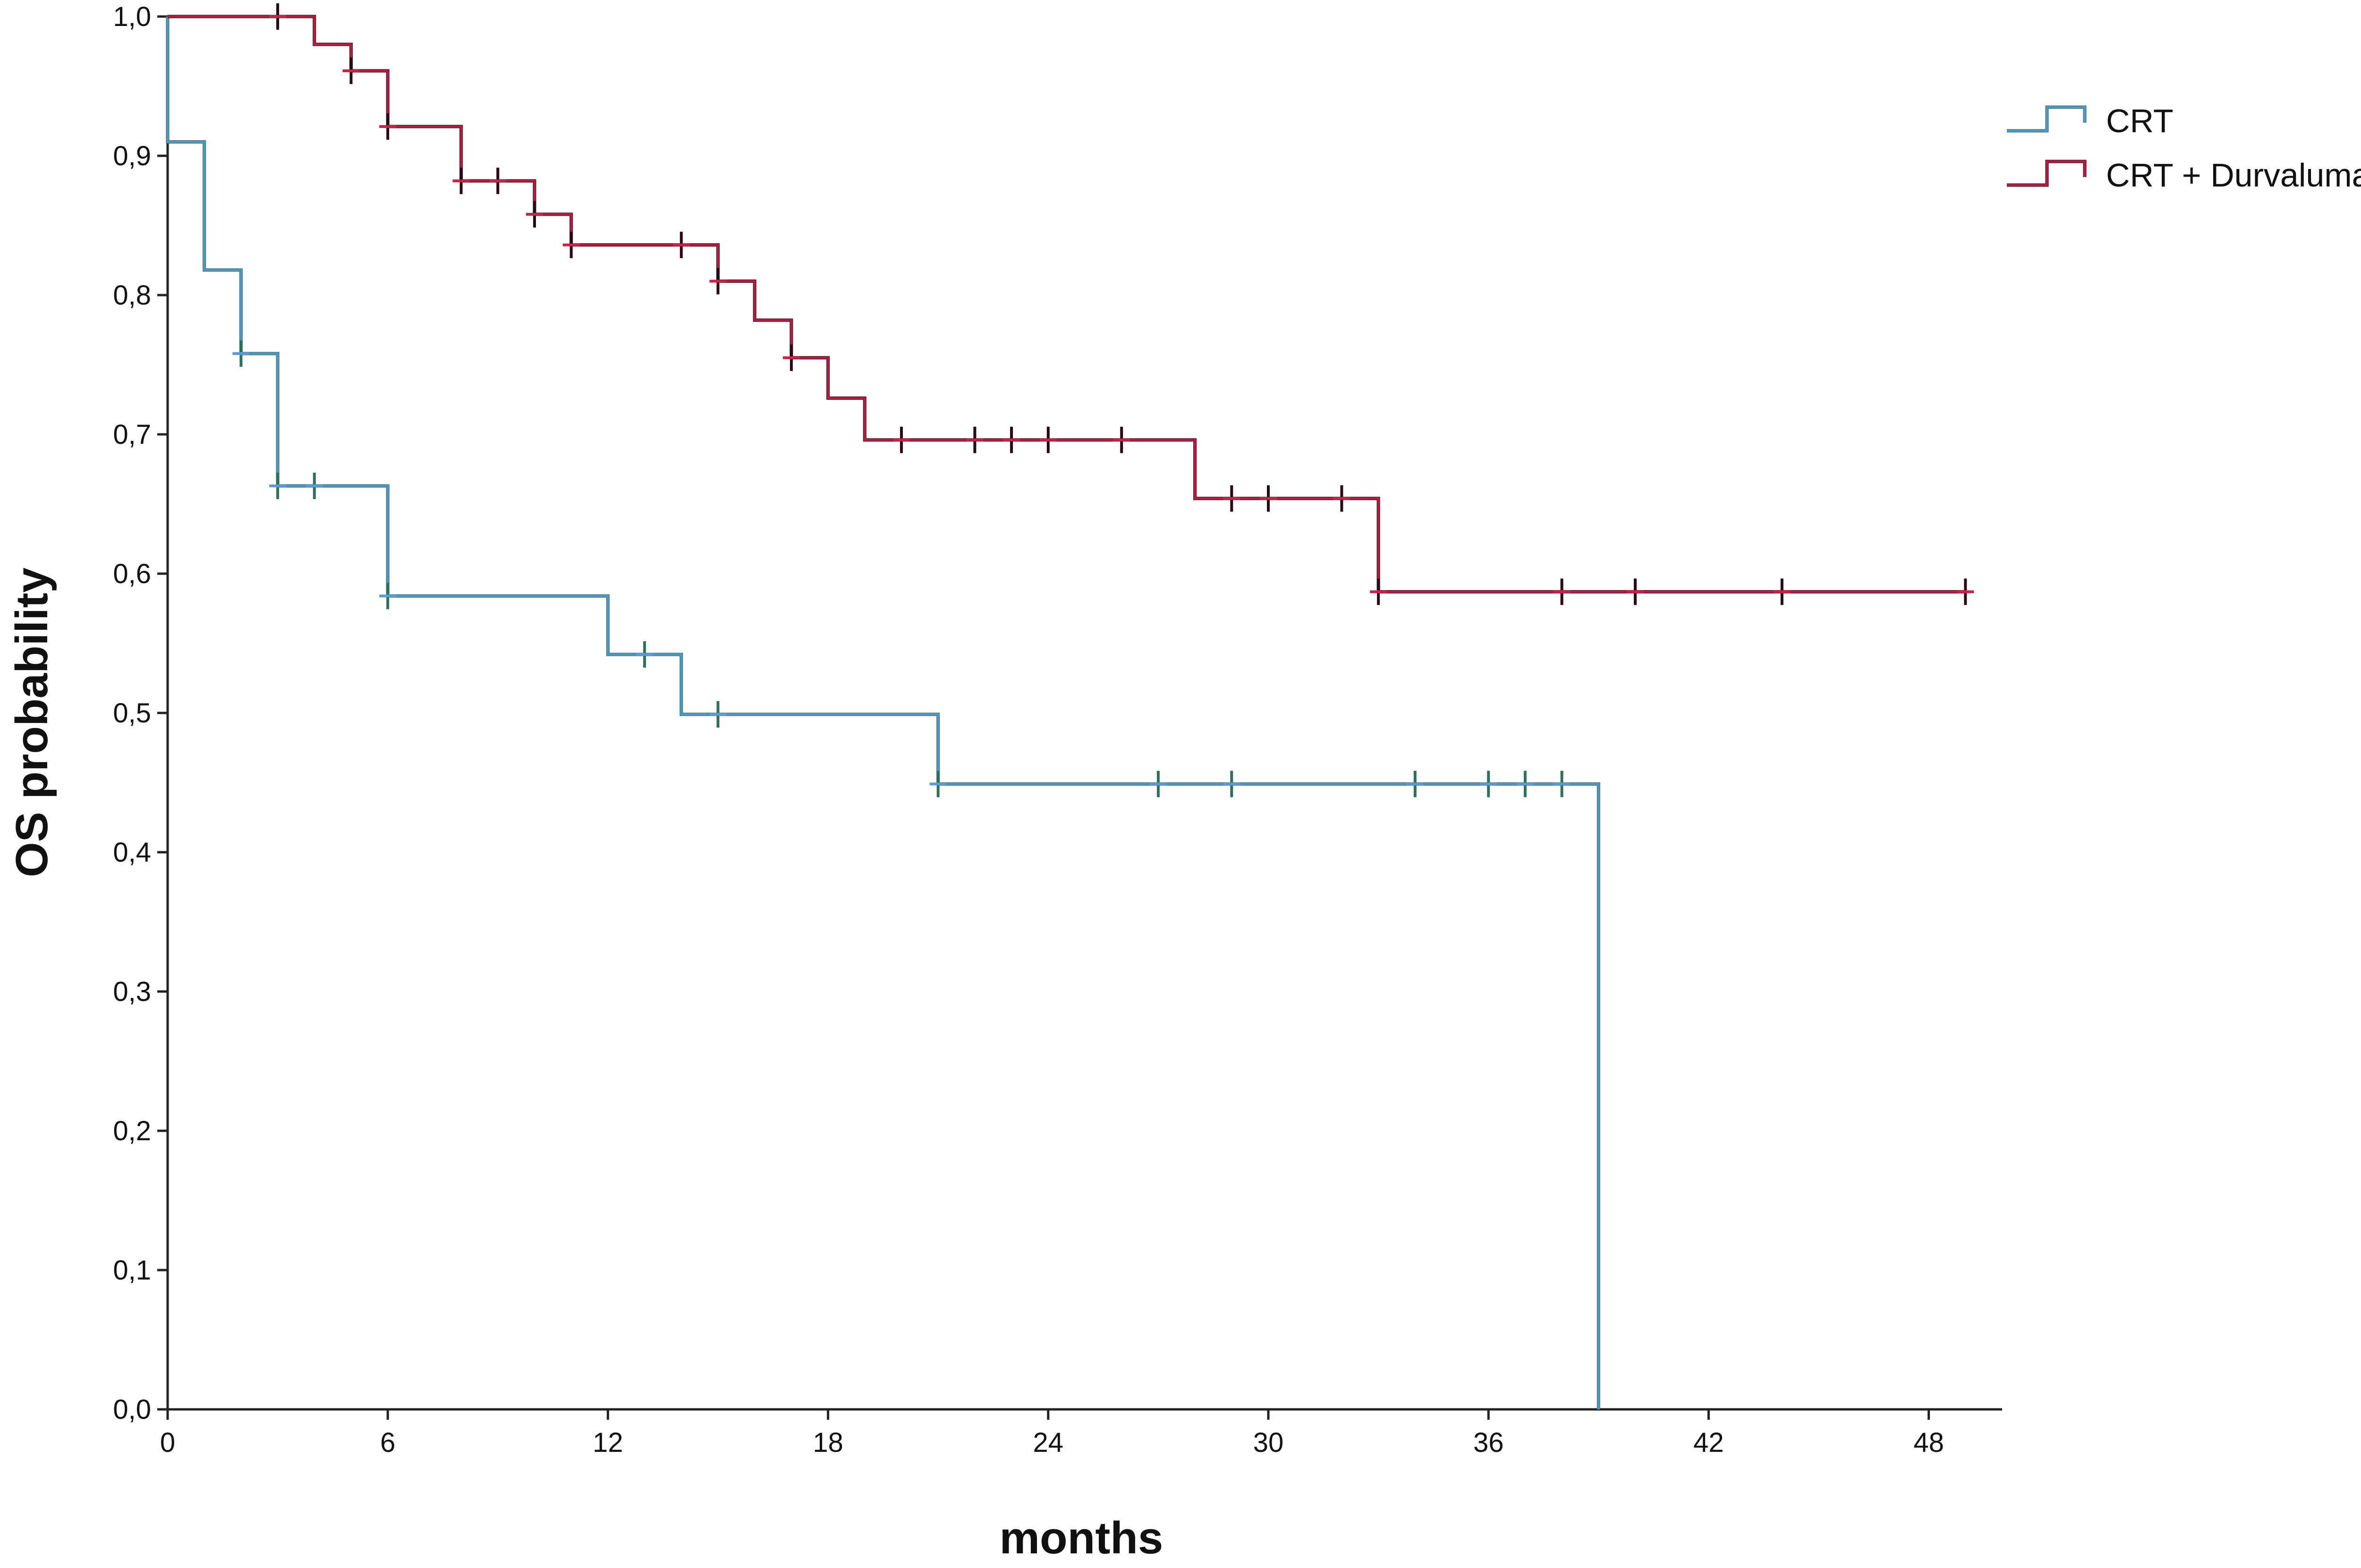 The width and height of the screenshot is (2361, 1568). Describe the element at coordinates (1928, 1442) in the screenshot. I see `x-tick-label: 48` at that location.